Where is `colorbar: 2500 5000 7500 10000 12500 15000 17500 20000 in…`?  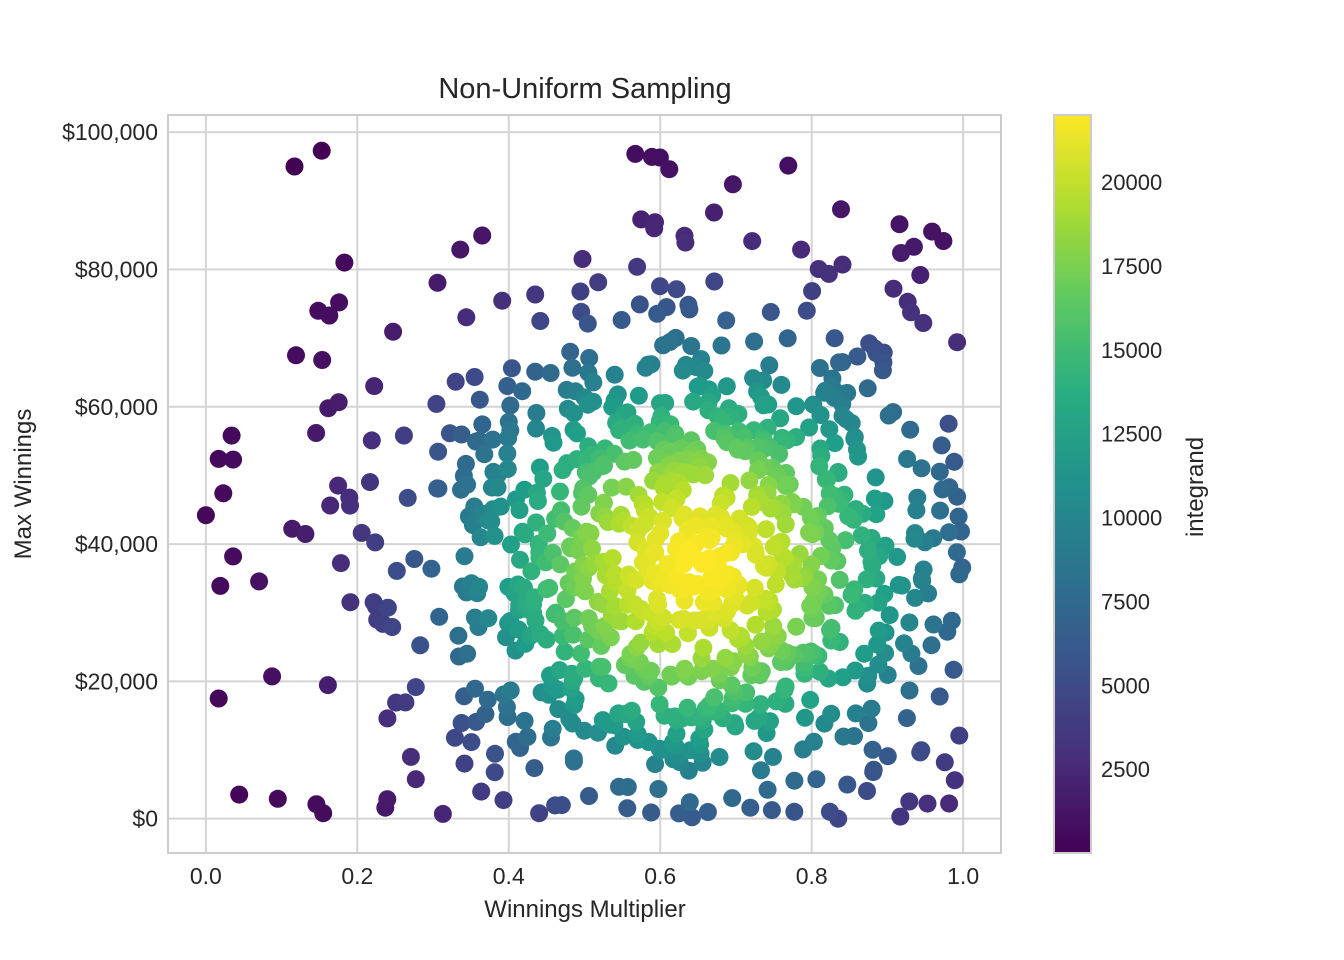
colorbar: 2500 5000 7500 10000 12500 15000 17500 20000 in… is located at coordinates (1131, 484).